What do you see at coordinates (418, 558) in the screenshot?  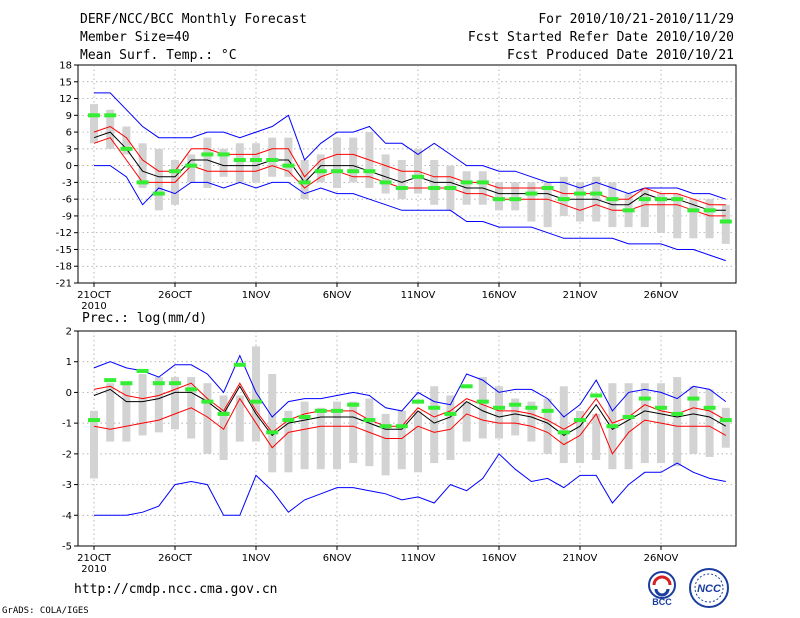 I see `prec-x-tick-label: 11NOV` at bounding box center [418, 558].